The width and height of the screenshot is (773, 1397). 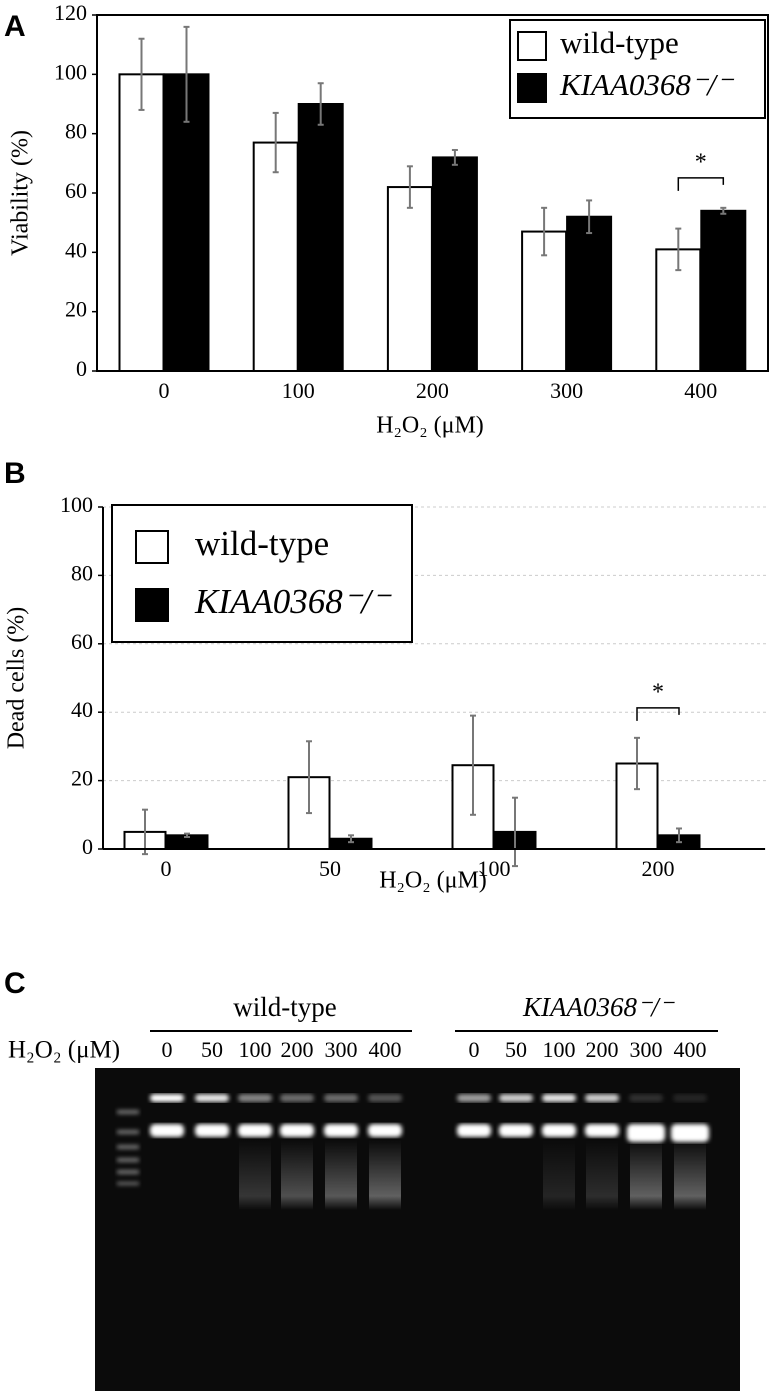 What do you see at coordinates (15, 983) in the screenshot?
I see `panel-label: C` at bounding box center [15, 983].